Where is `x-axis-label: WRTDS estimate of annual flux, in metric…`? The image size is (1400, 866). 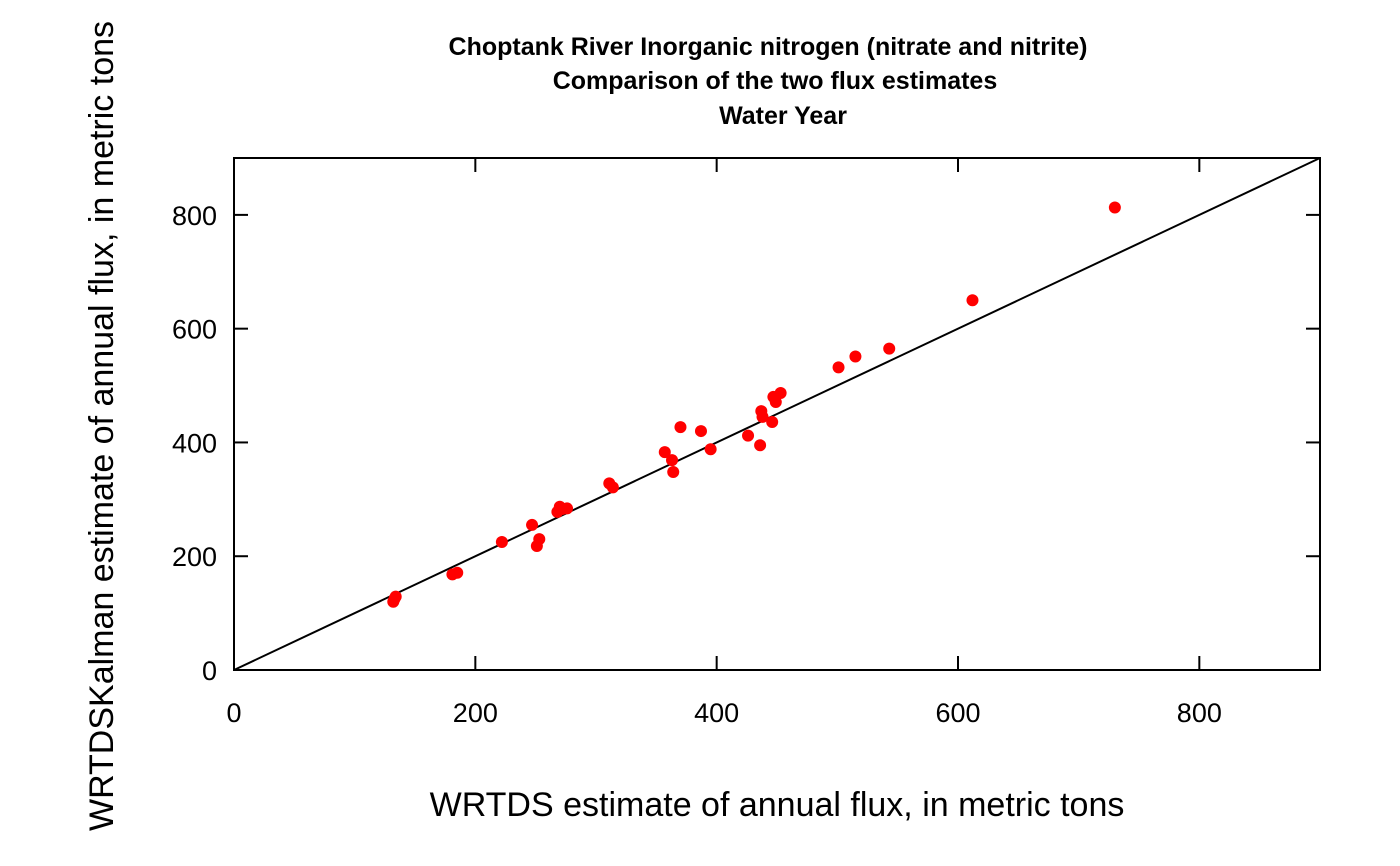 x-axis-label: WRTDS estimate of annual flux, in metric… is located at coordinates (777, 805).